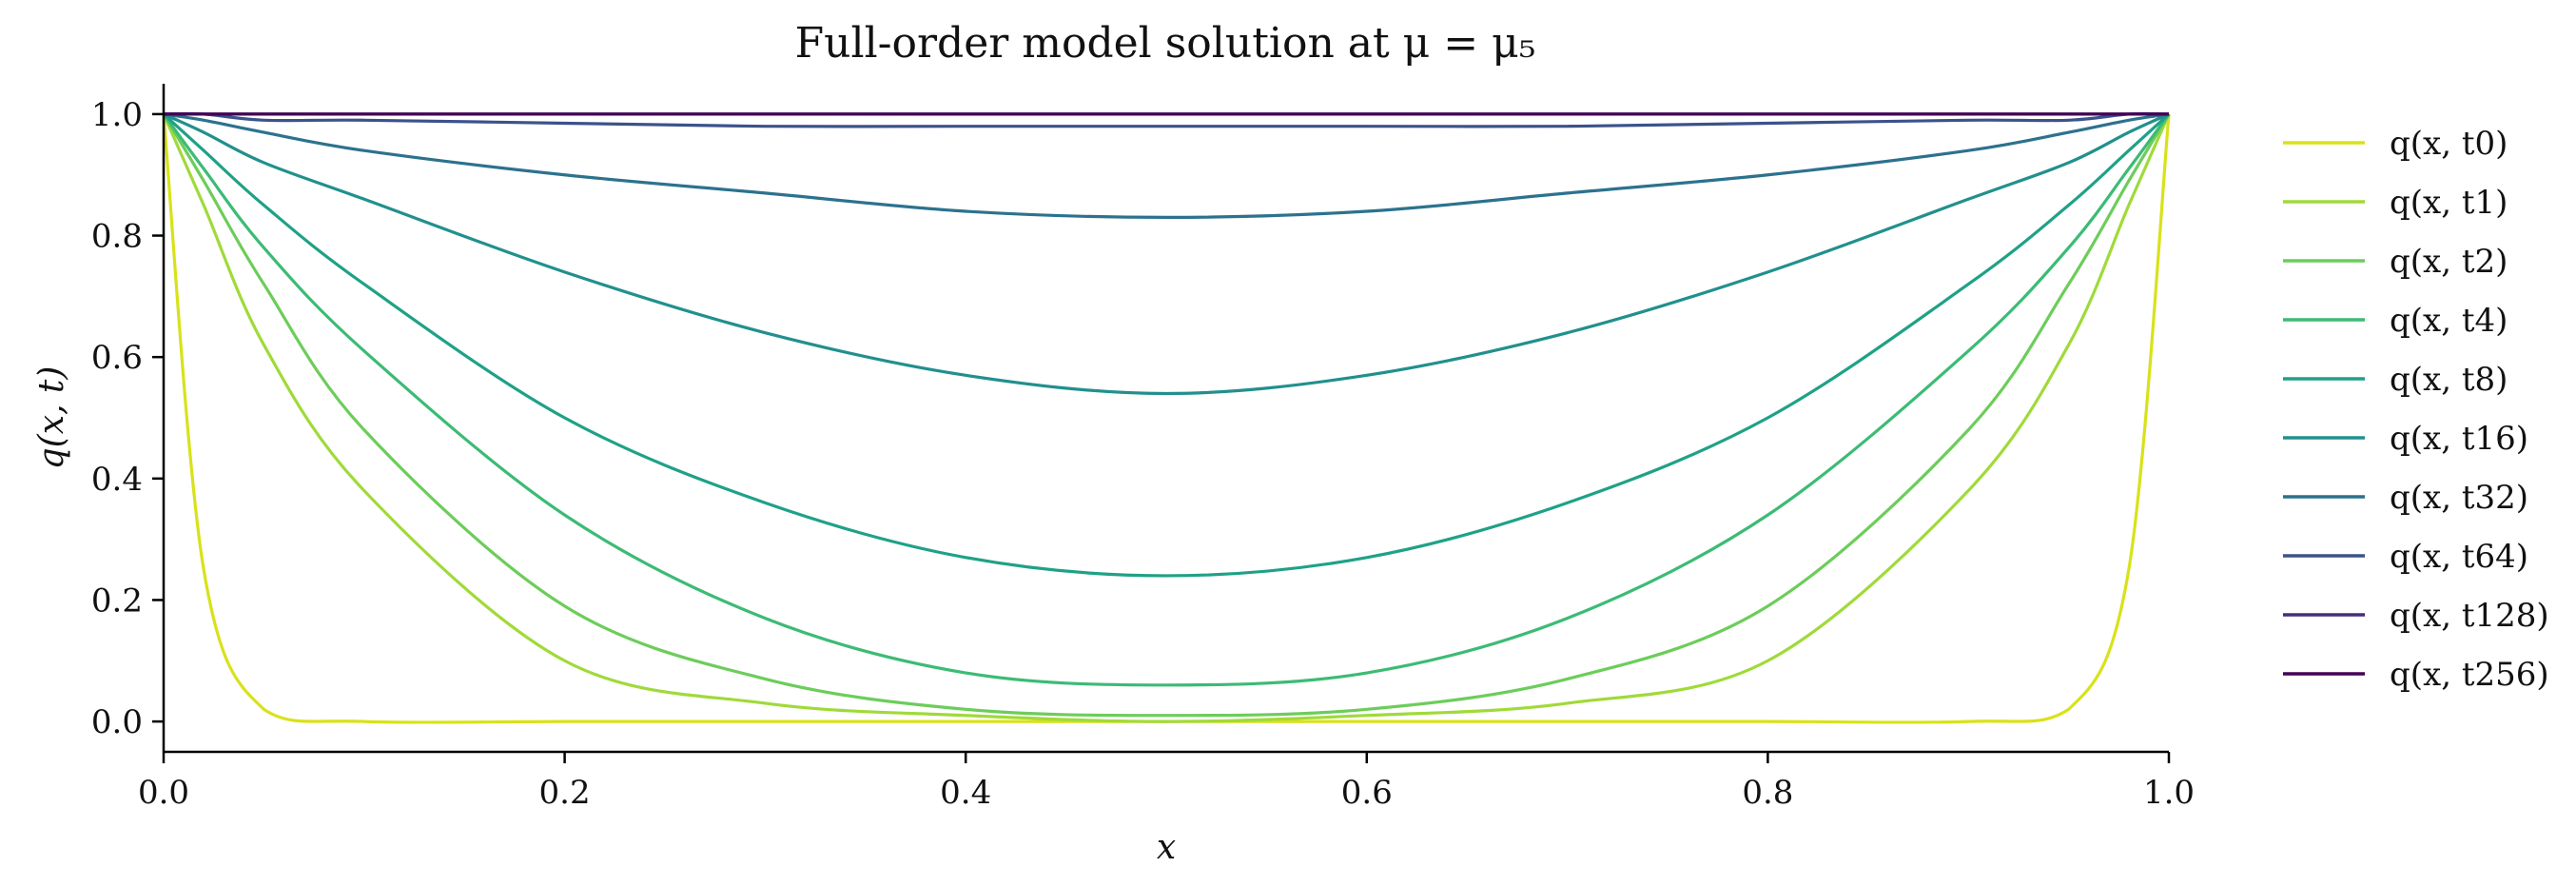  I want to click on legend-label: q(x, t16), so click(2459, 439).